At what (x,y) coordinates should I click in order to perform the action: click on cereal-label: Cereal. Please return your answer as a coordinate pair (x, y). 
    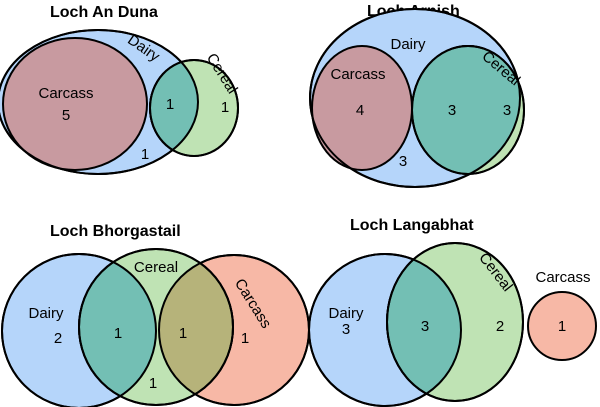
    Looking at the image, I should click on (156, 267).